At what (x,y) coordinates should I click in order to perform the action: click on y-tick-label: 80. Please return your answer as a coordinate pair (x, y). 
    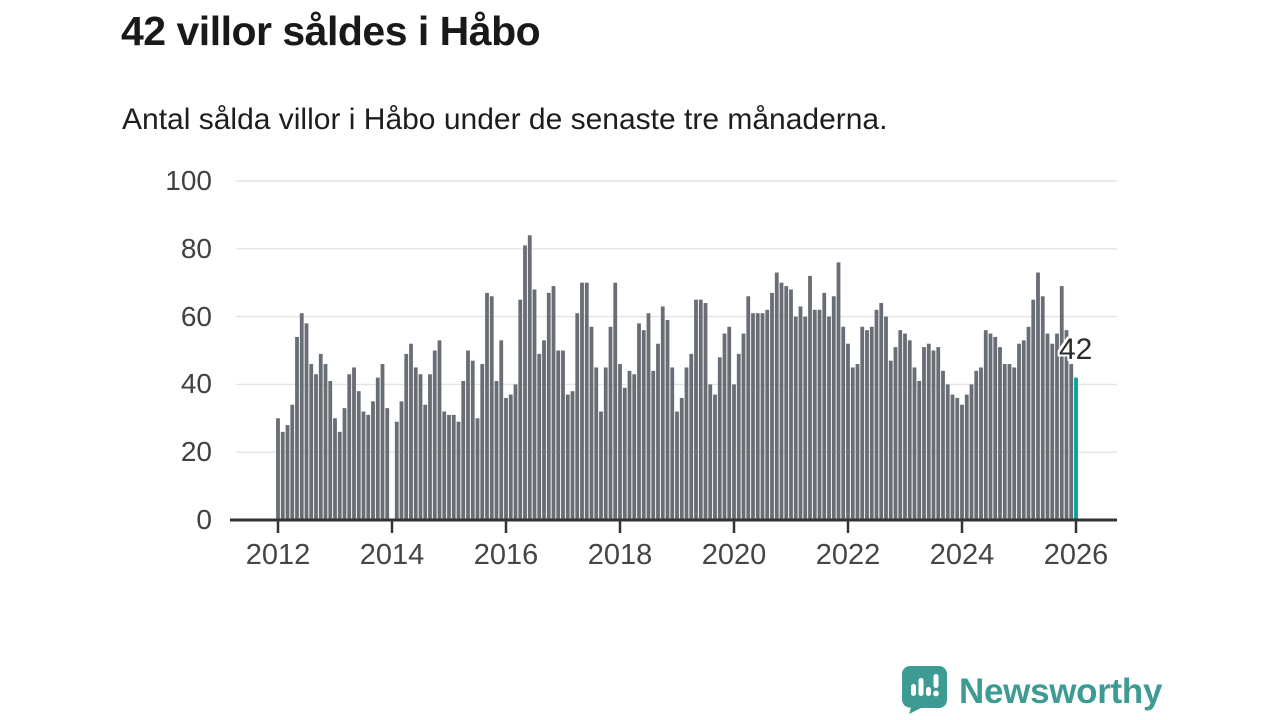
    Looking at the image, I should click on (196, 248).